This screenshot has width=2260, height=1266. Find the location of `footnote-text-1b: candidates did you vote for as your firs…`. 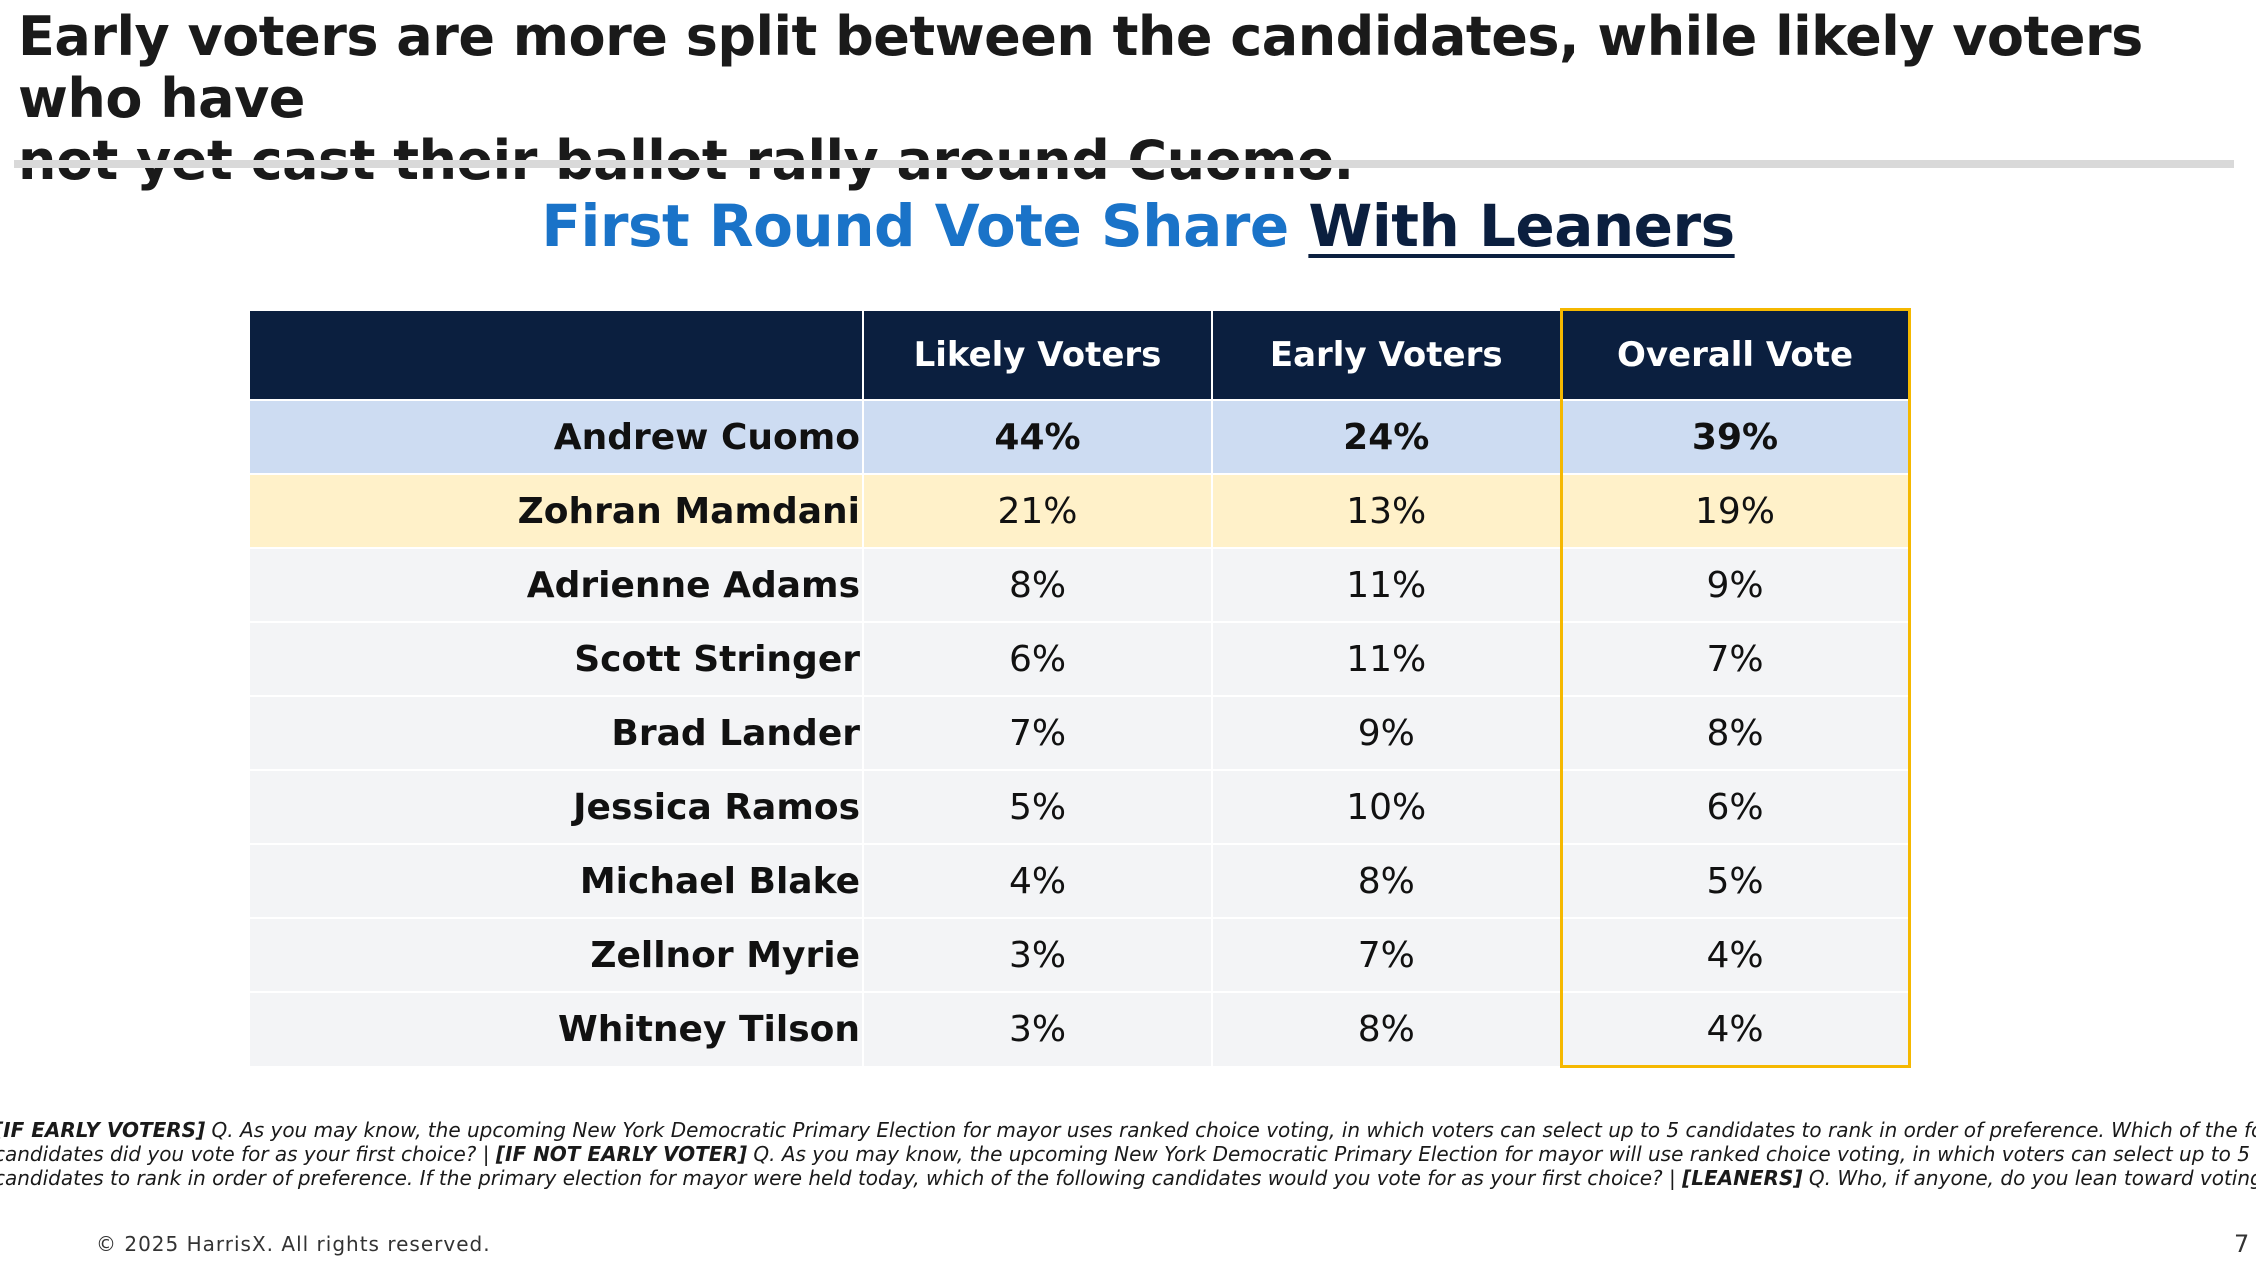

footnote-text-1b: candidates did you vote for as your firs… is located at coordinates (248, 1154).